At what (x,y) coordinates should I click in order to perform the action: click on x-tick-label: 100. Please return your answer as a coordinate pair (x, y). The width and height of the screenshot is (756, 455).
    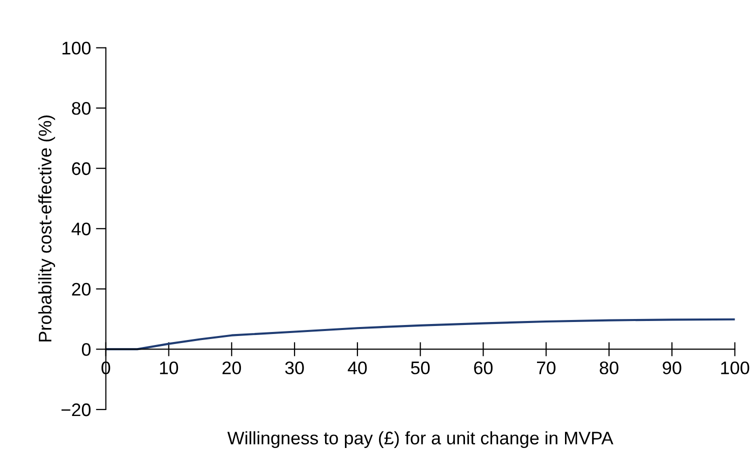
    Looking at the image, I should click on (735, 367).